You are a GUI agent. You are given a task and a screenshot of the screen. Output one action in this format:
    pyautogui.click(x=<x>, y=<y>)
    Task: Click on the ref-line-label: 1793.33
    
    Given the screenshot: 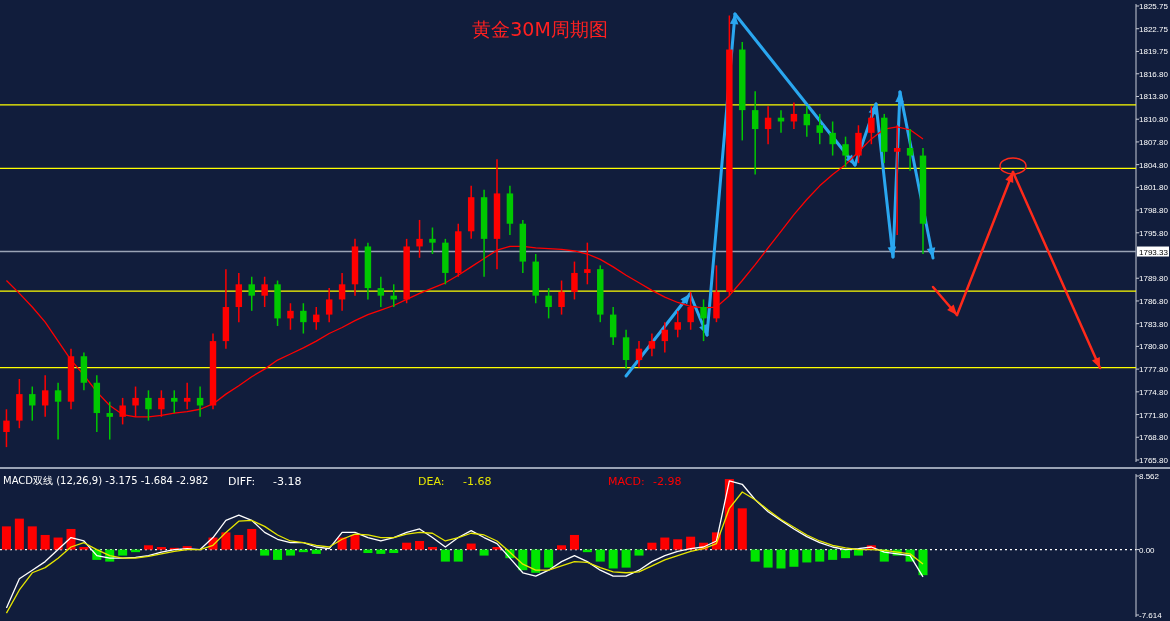 What is the action you would take?
    pyautogui.click(x=1154, y=252)
    